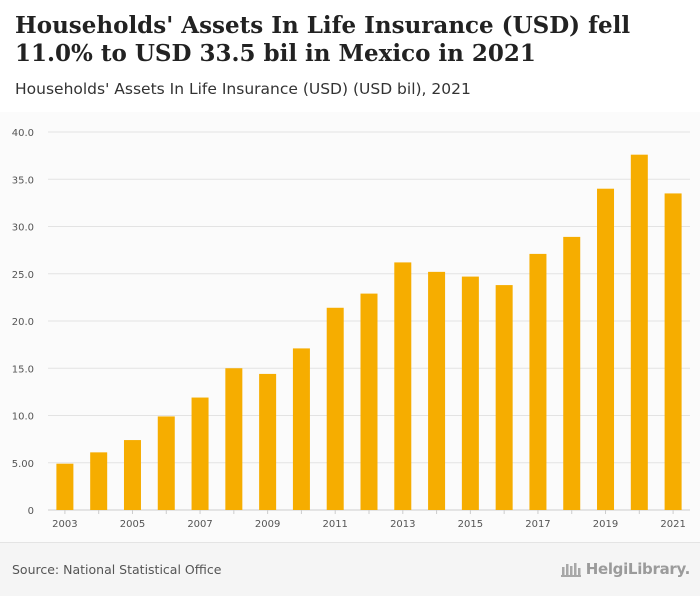 This screenshot has height=596, width=700. I want to click on y-tick-label: 5.00, so click(23, 464).